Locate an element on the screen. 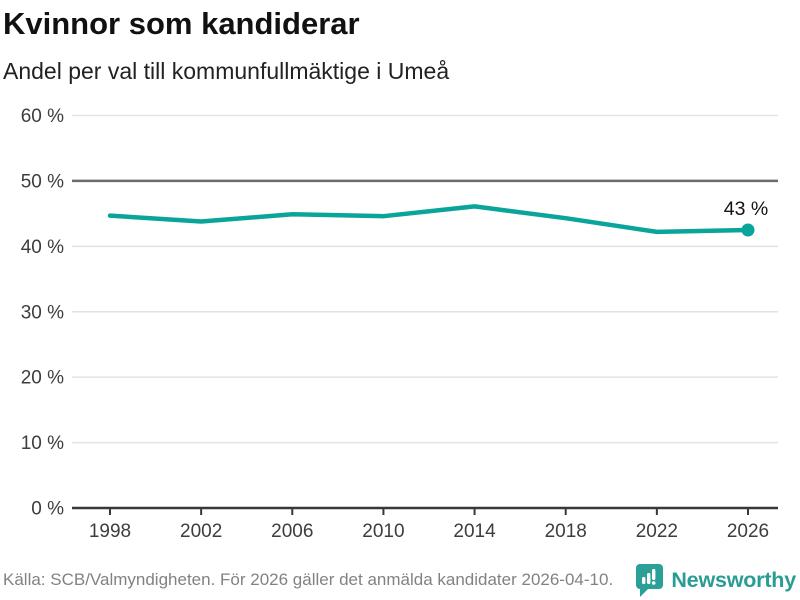 The height and width of the screenshot is (600, 800). x-tick-label-2010: 2010 is located at coordinates (383, 531).